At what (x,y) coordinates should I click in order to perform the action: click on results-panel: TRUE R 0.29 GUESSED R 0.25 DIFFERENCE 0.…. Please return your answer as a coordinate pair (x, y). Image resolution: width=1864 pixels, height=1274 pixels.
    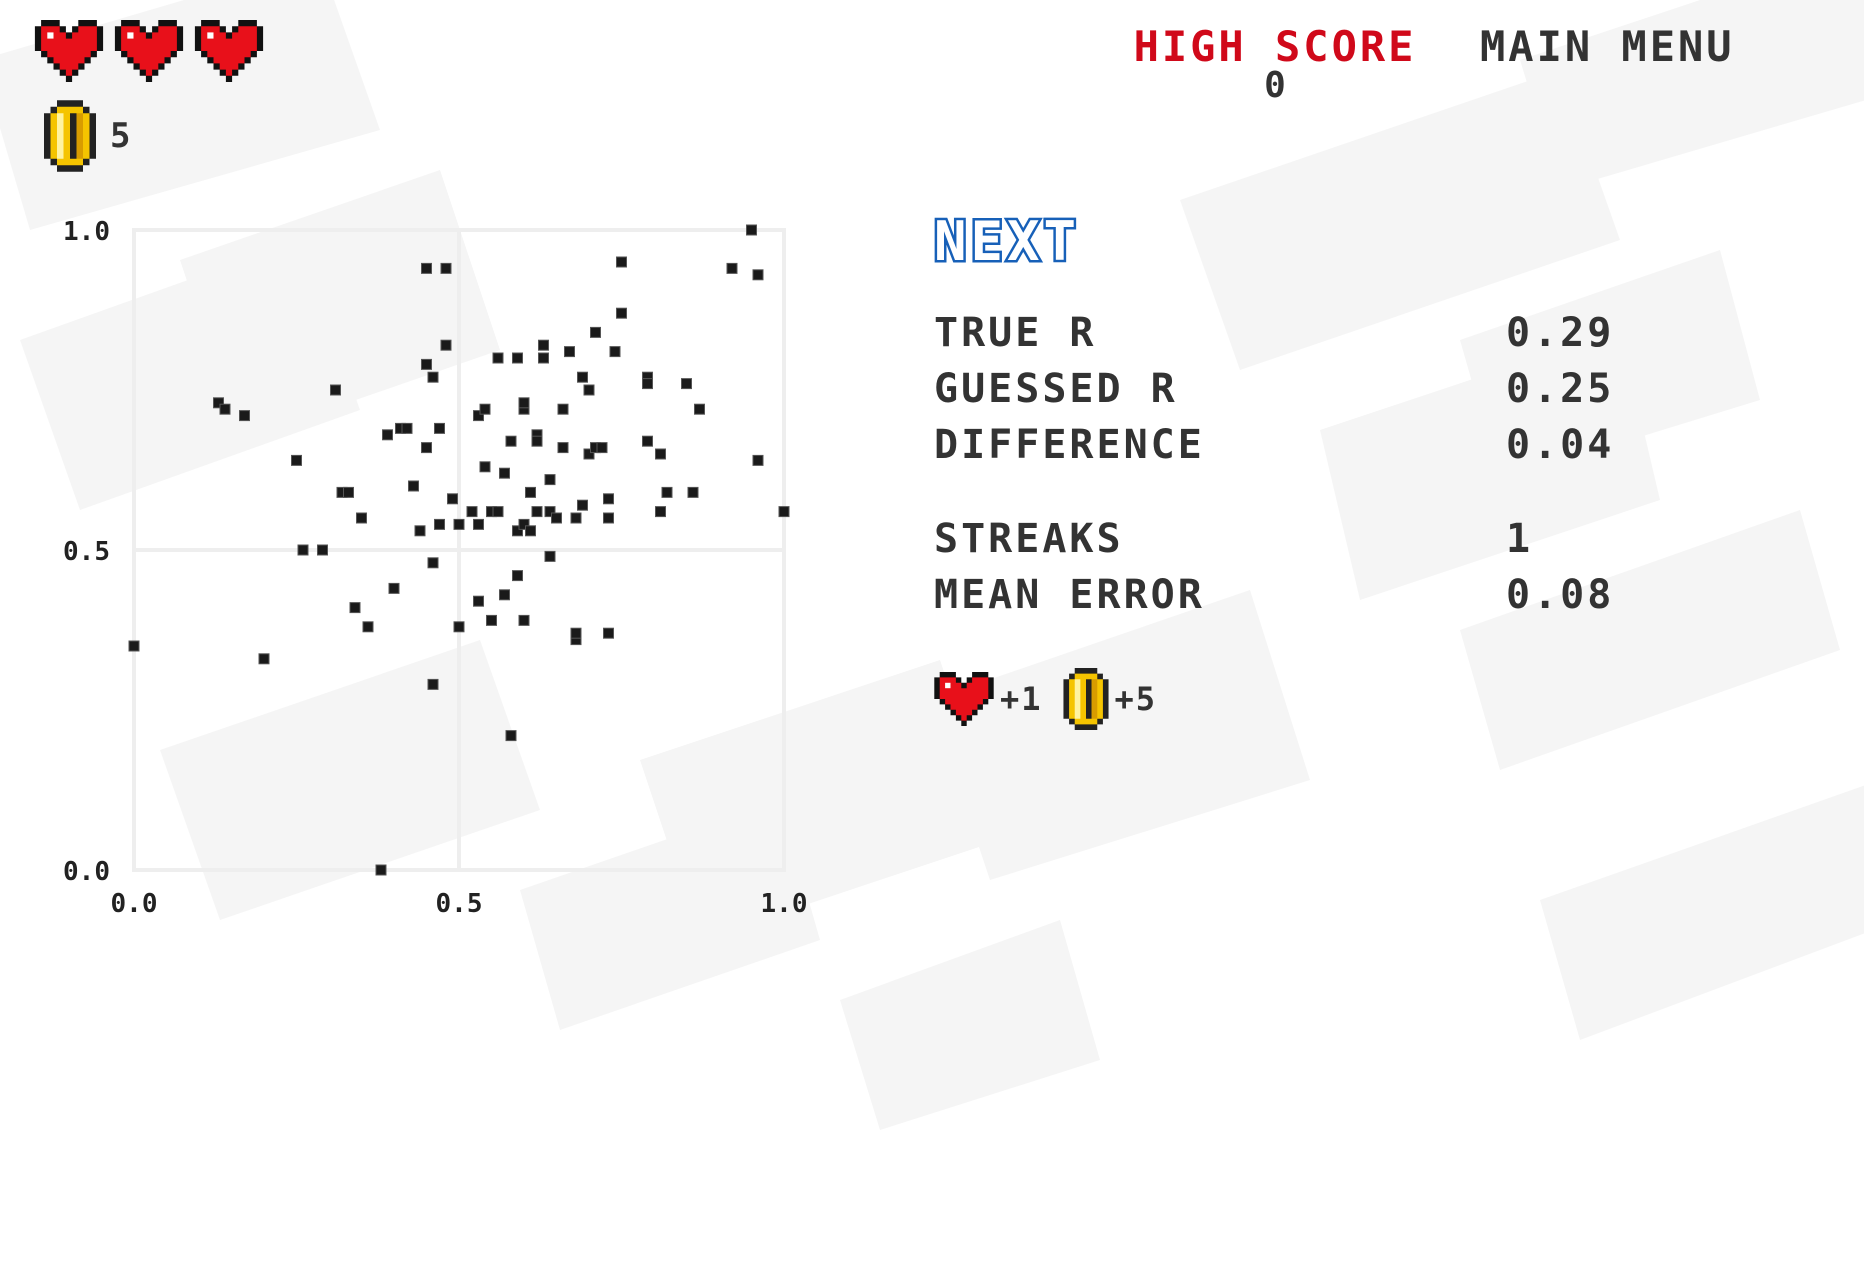
    Looking at the image, I should click on (1314, 464).